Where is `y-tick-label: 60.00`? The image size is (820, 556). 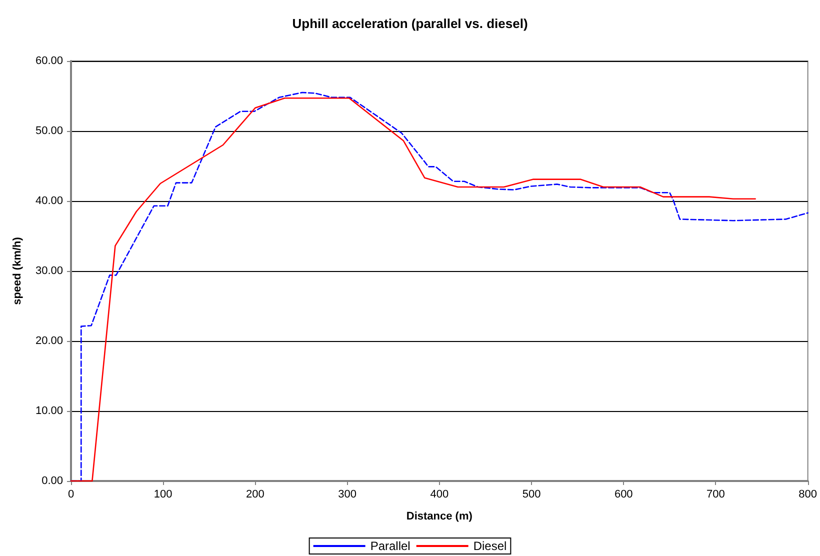
y-tick-label: 60.00 is located at coordinates (49, 61).